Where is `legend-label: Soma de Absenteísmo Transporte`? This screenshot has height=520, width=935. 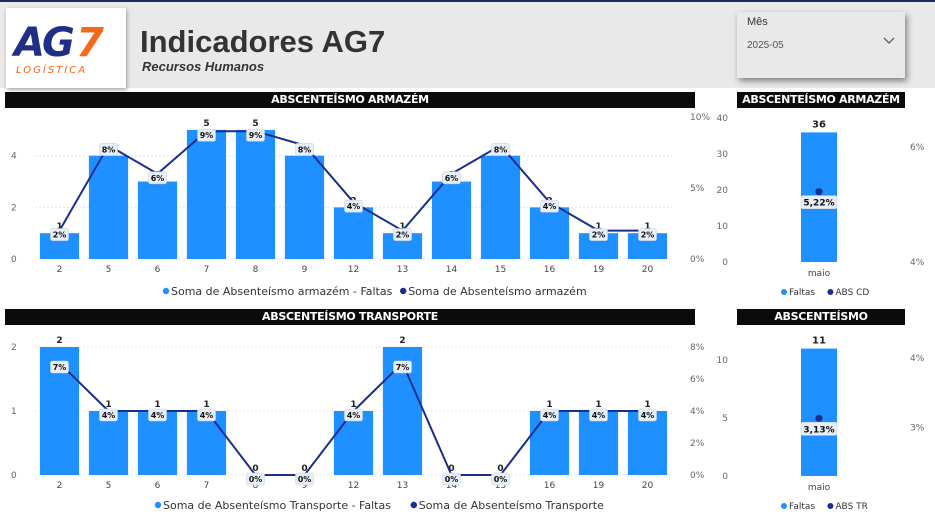
legend-label: Soma de Absenteísmo Transporte is located at coordinates (511, 505).